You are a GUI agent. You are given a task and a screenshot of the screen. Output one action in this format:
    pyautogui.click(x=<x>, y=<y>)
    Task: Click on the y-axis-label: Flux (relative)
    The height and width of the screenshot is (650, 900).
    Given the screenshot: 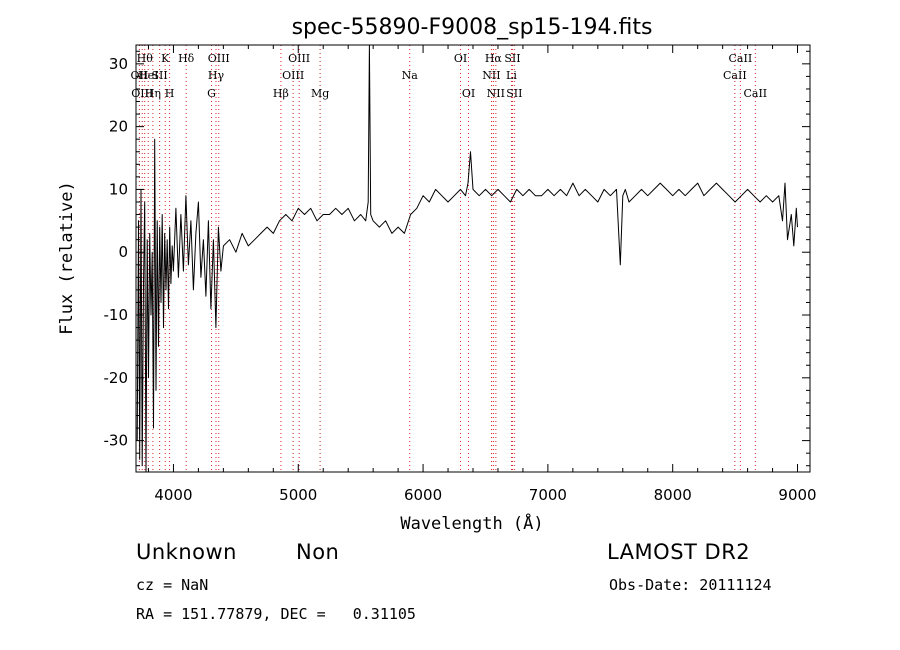 What is the action you would take?
    pyautogui.click(x=67, y=258)
    